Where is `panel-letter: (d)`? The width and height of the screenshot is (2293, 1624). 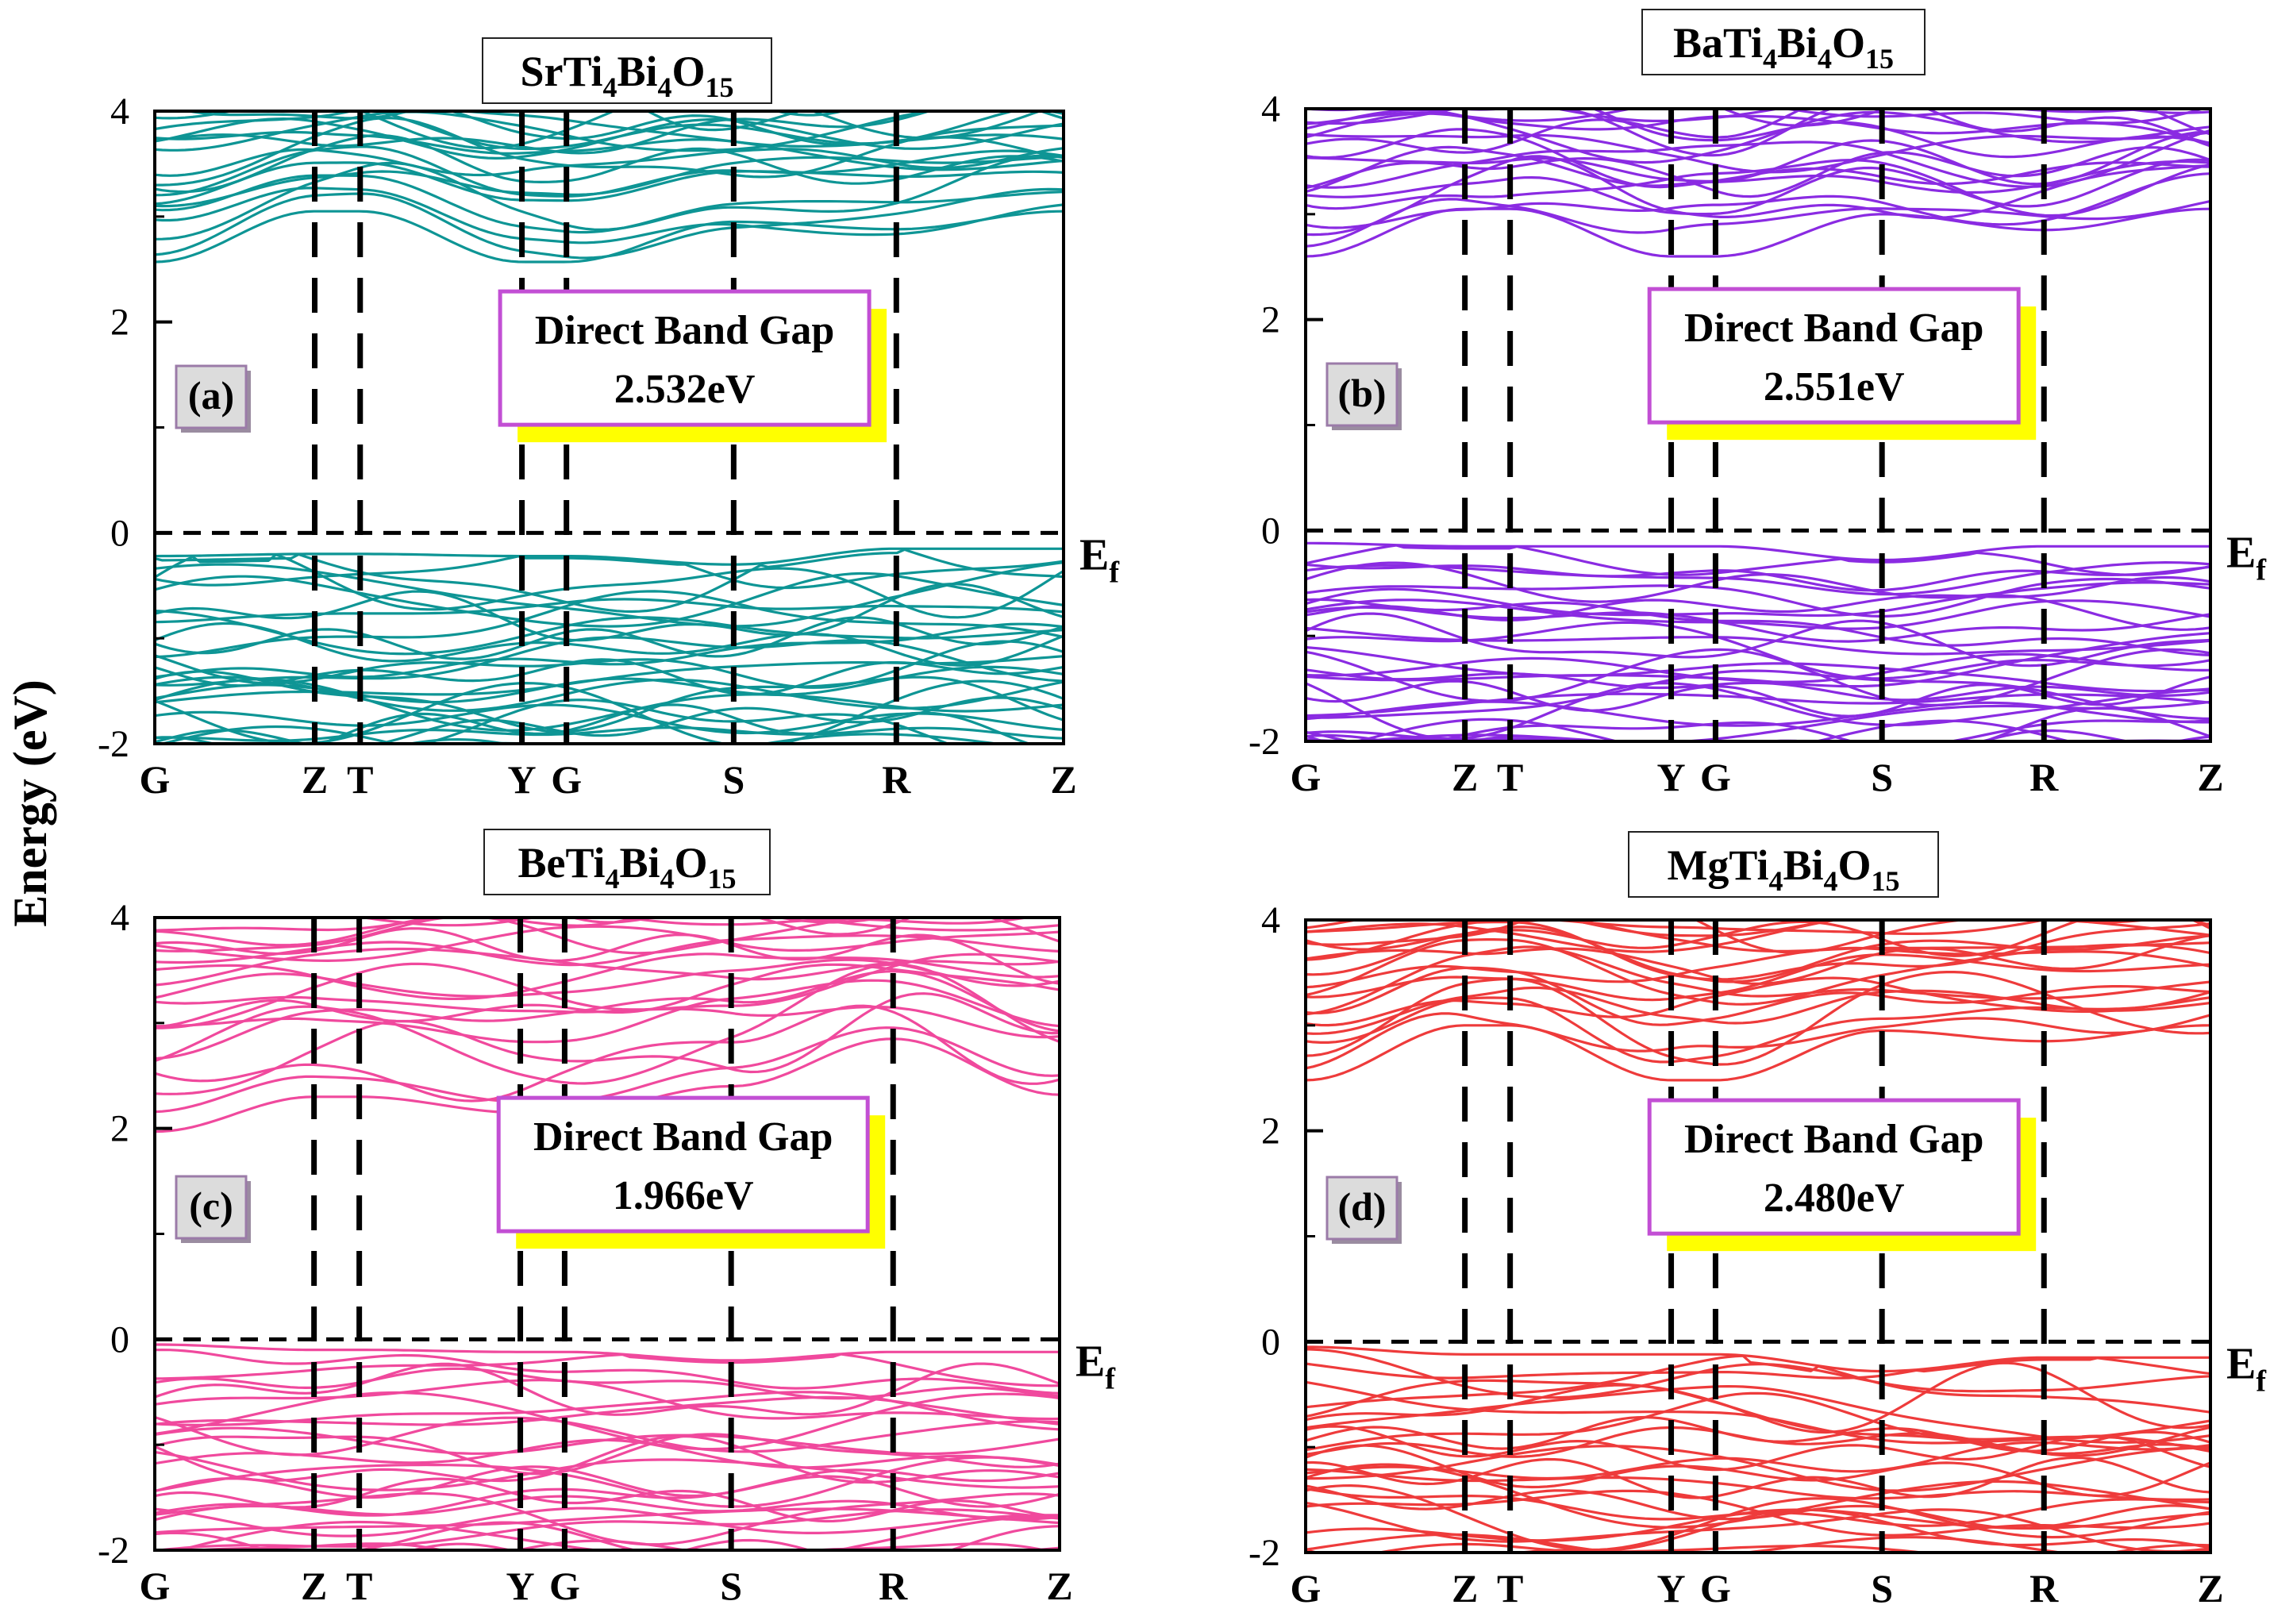 panel-letter: (d) is located at coordinates (1361, 1206).